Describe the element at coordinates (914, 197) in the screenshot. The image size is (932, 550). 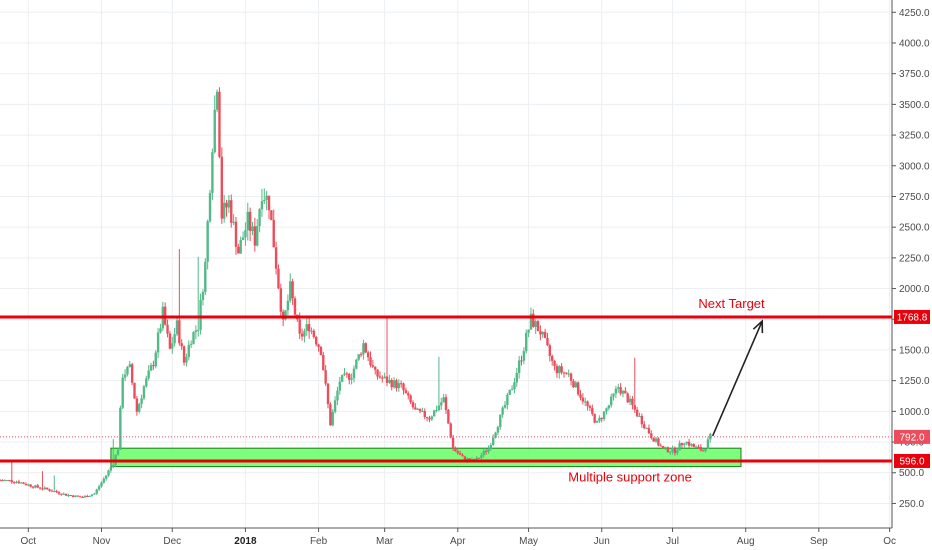
I see `y-tick-label: 2750.0` at that location.